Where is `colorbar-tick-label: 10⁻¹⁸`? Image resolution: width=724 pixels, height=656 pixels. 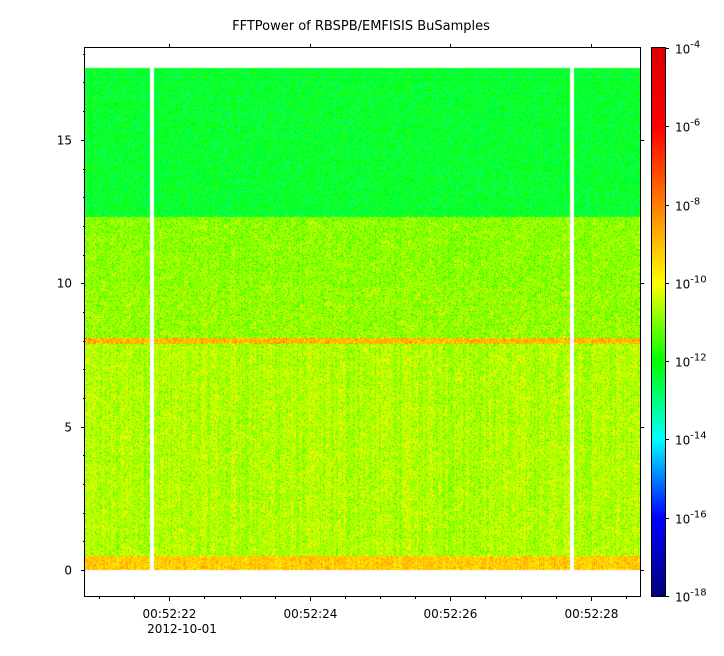
colorbar-tick-label: 10⁻¹⁸ is located at coordinates (691, 596).